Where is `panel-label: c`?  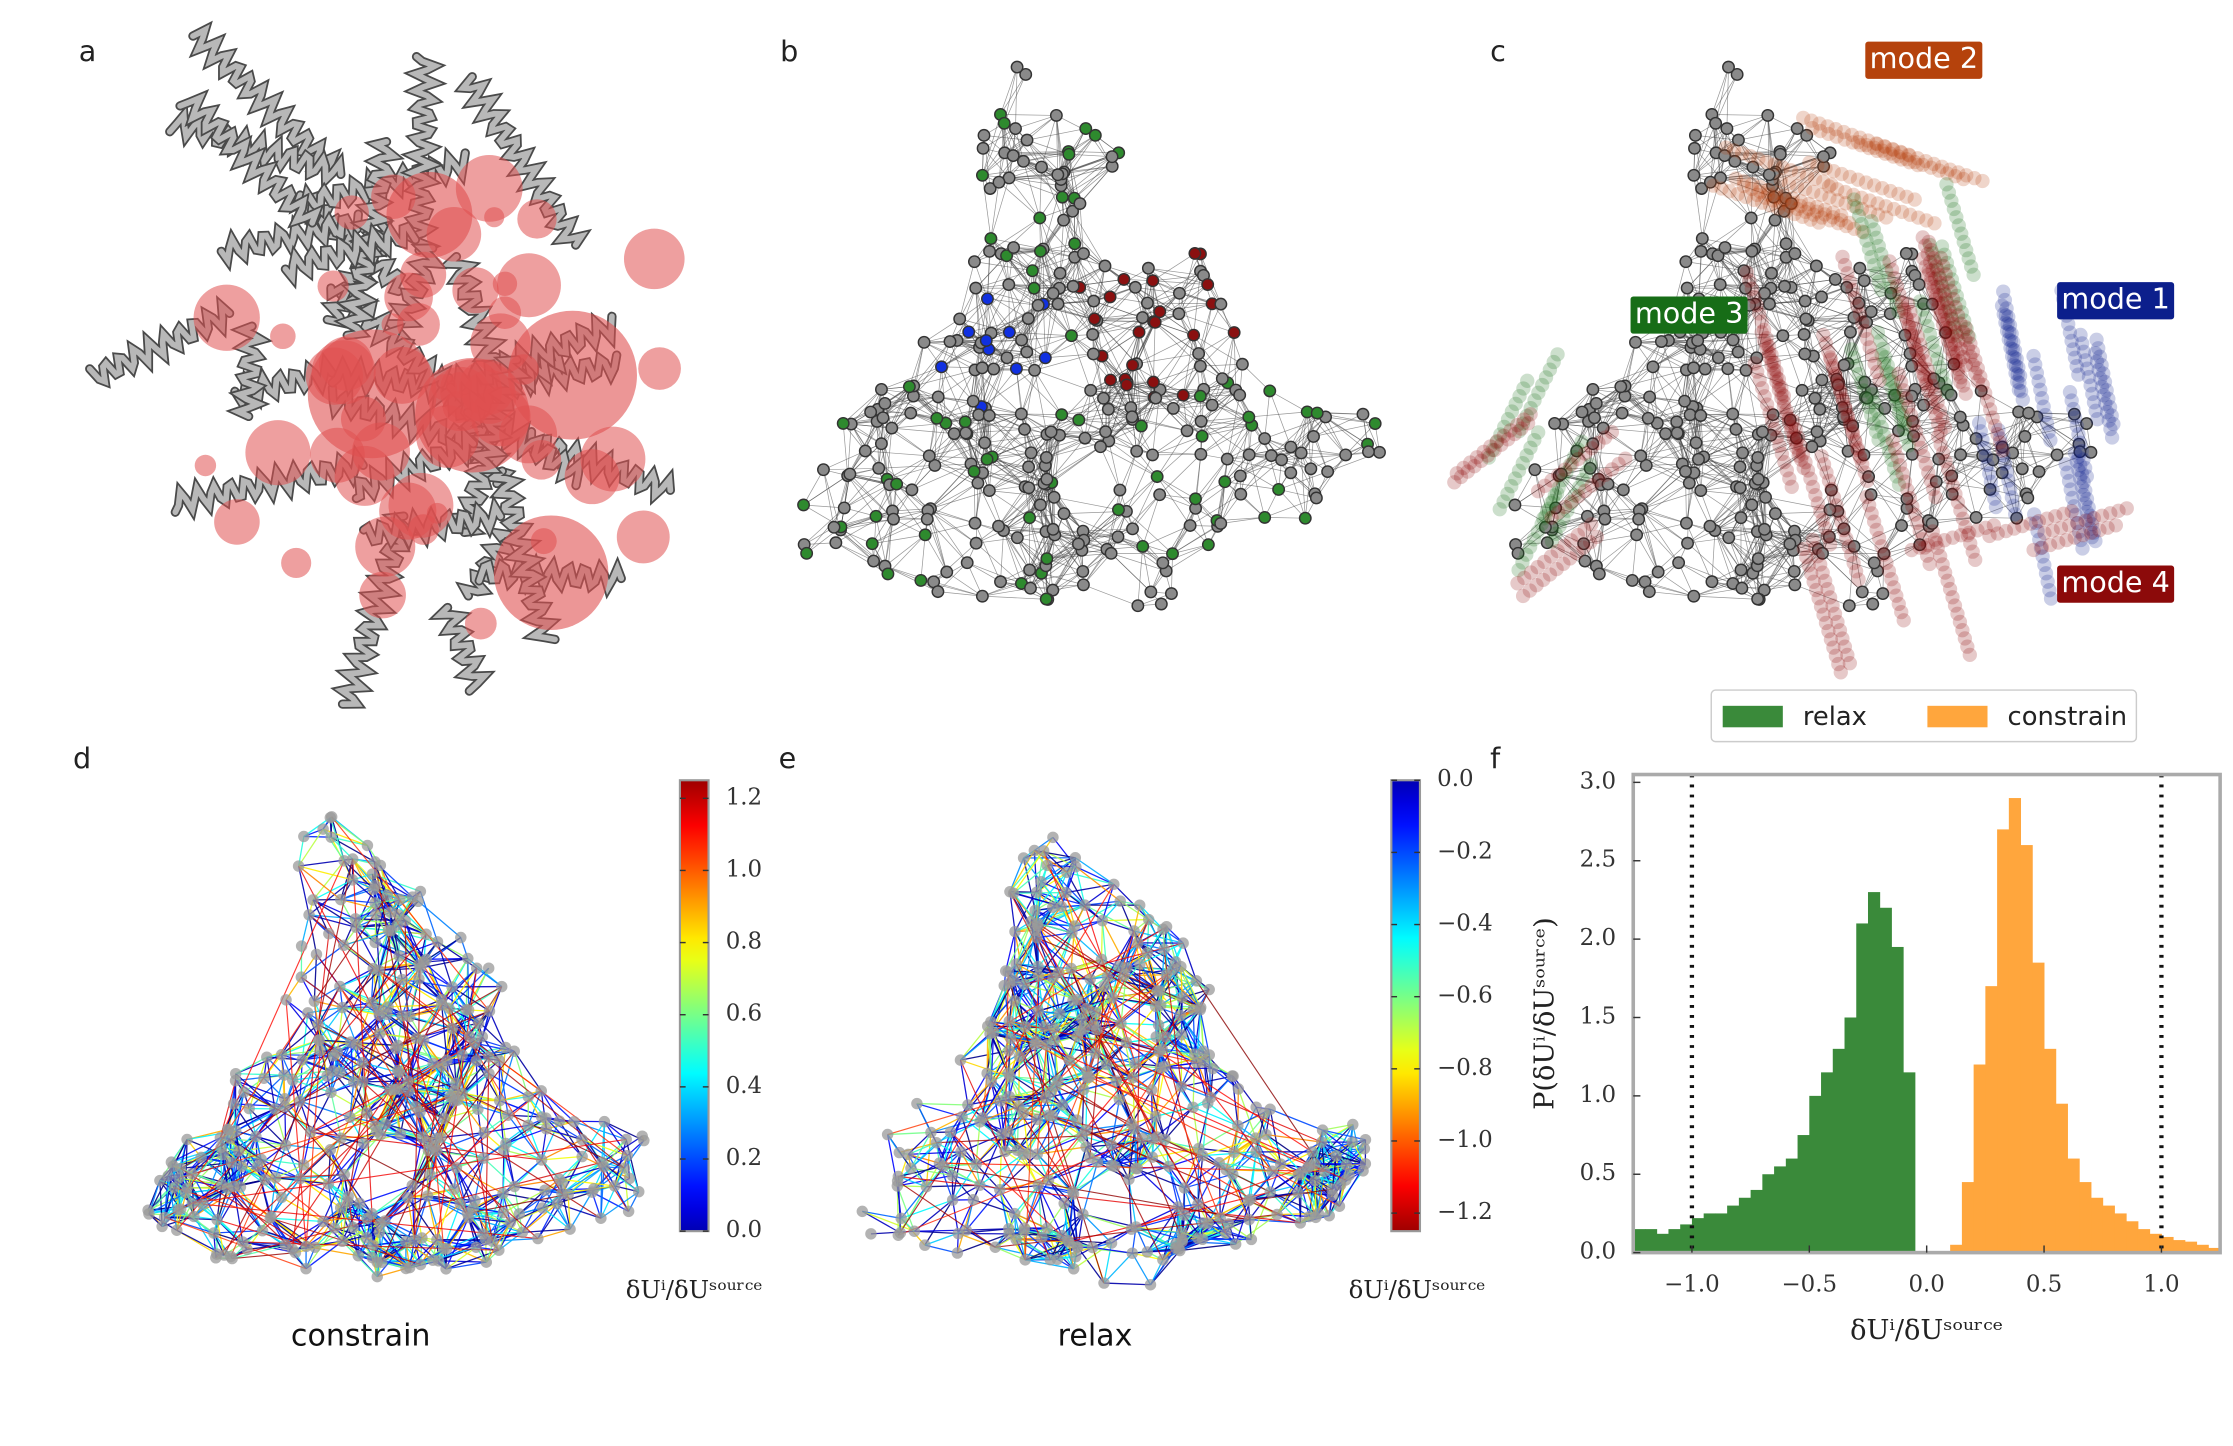 panel-label: c is located at coordinates (1498, 51).